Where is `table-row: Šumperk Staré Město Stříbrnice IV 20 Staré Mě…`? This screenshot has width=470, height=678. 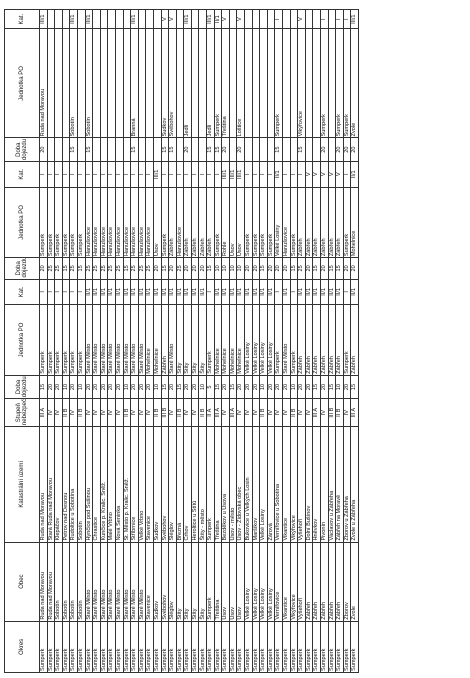 table-row: Šumperk Staré Město Stříbrnice IV 20 Staré Mě… is located at coordinates (134, 341).